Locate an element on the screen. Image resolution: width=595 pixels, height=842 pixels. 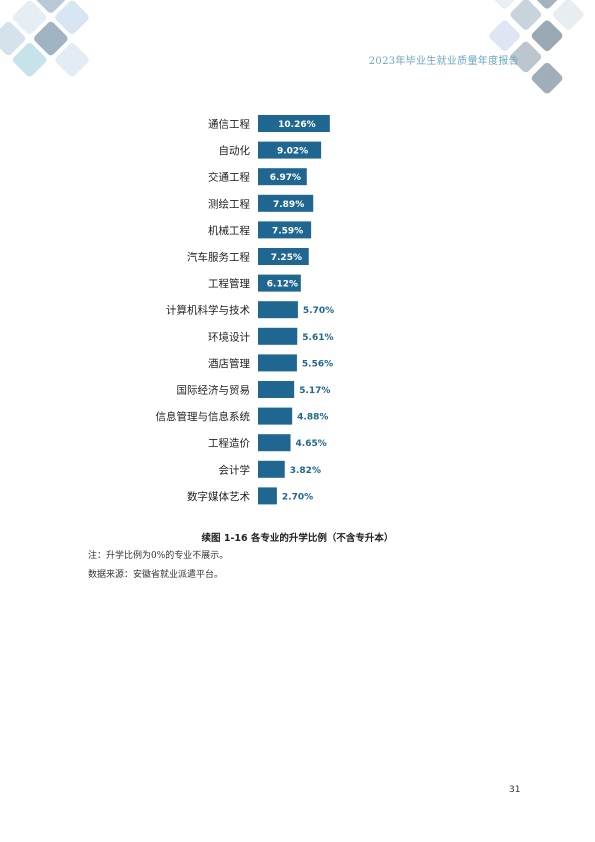
bar-row: 机械工程 7.59% is located at coordinates (260, 230).